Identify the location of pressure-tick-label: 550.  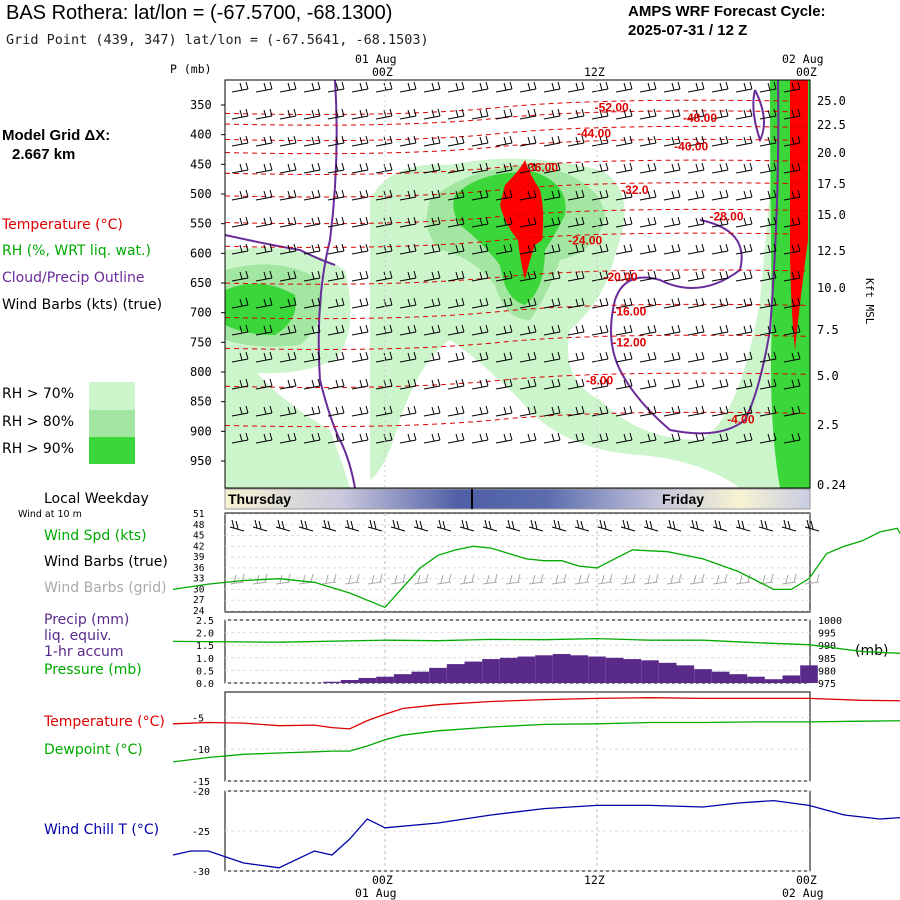
(201, 224).